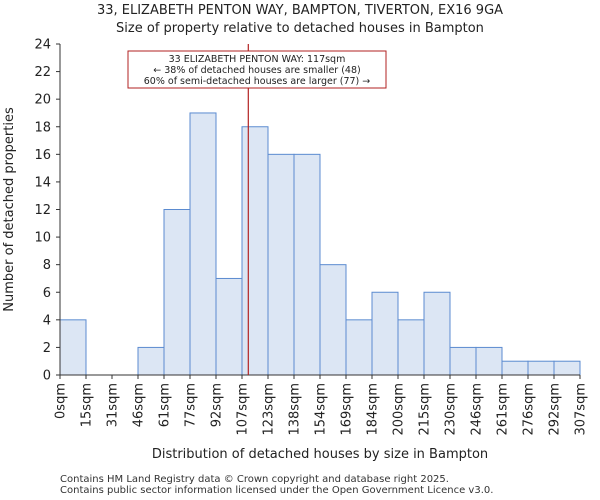  Describe the element at coordinates (9, 209) in the screenshot. I see `y-axis-title: Number of detached properties` at that location.